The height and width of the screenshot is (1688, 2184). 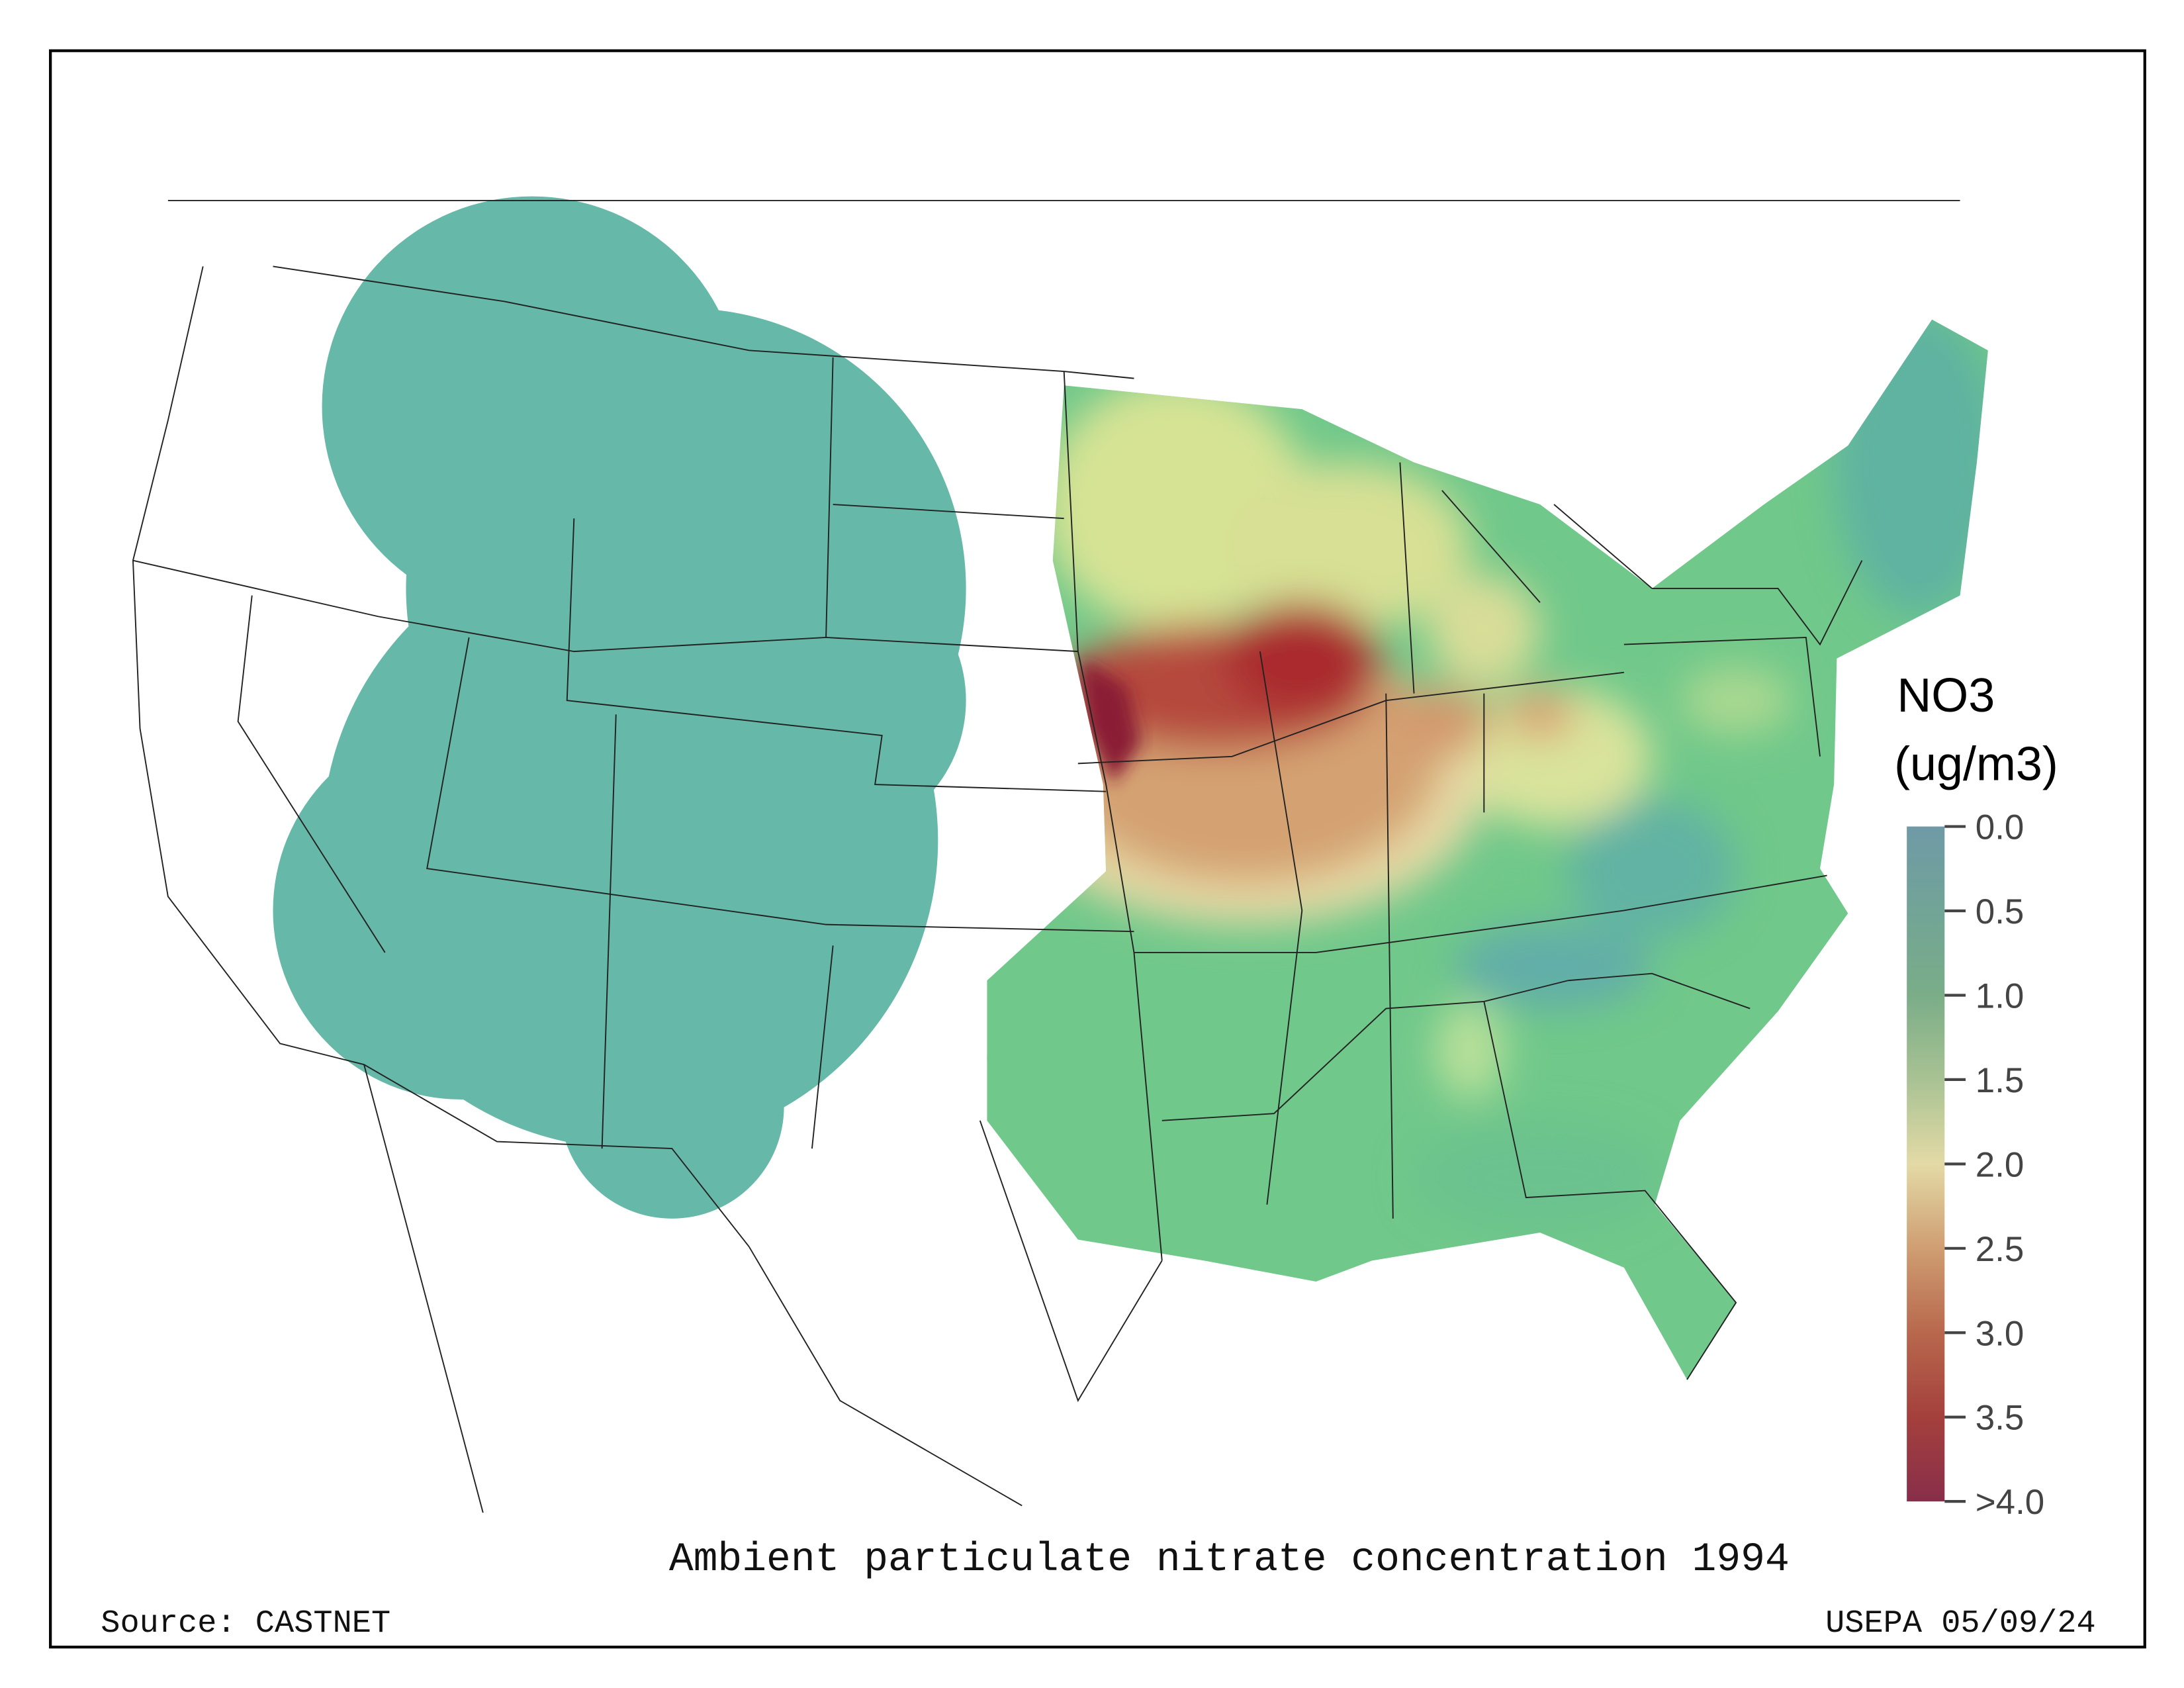 I want to click on colorbar-tick-label: 3.0, so click(x=2000, y=1333).